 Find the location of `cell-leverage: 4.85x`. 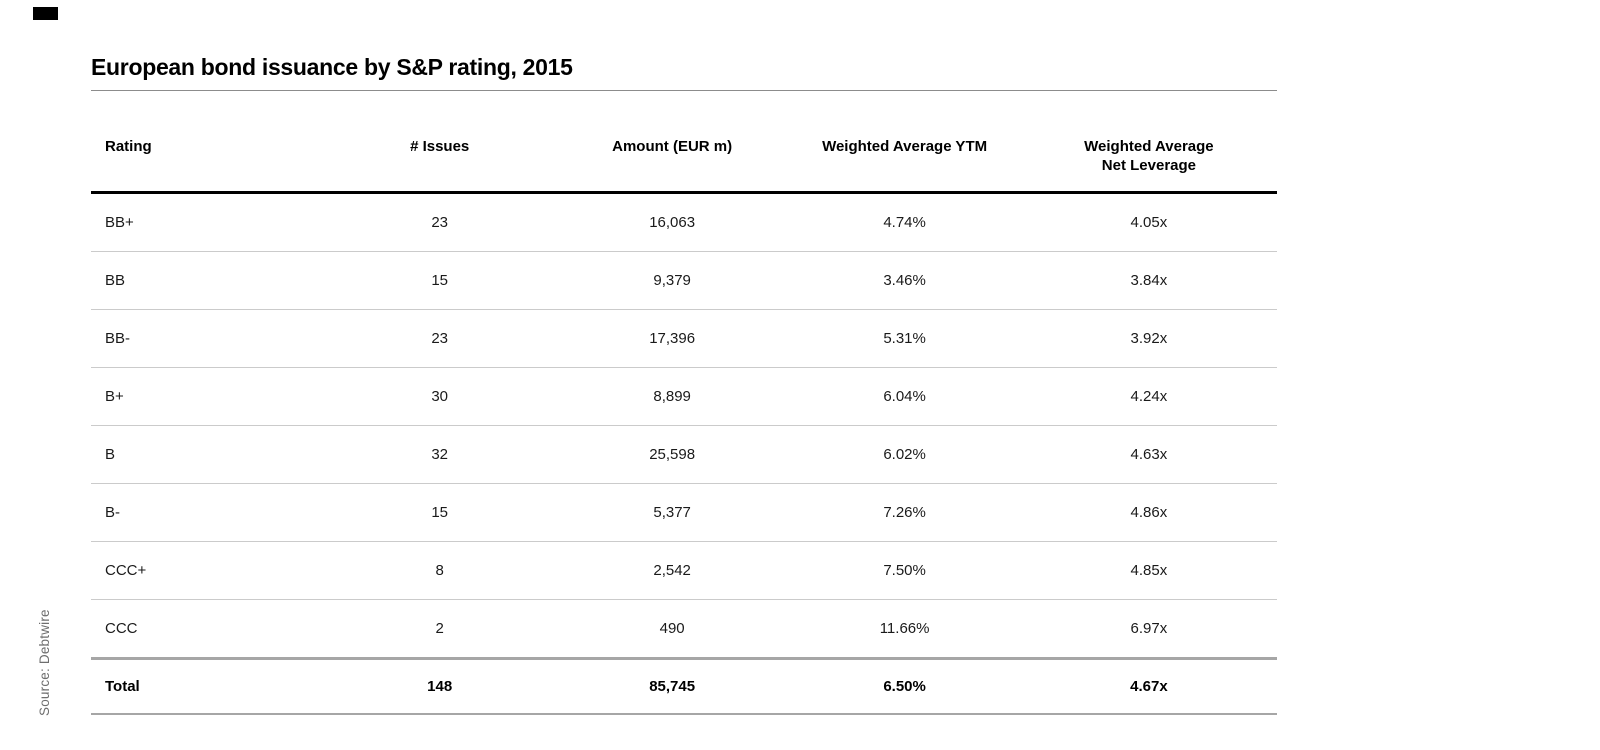

cell-leverage: 4.85x is located at coordinates (1148, 570).